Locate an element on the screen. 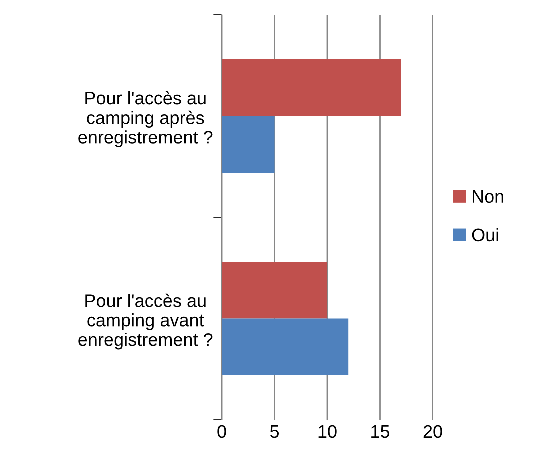 The width and height of the screenshot is (560, 464). legend-label: Oui is located at coordinates (485, 235).